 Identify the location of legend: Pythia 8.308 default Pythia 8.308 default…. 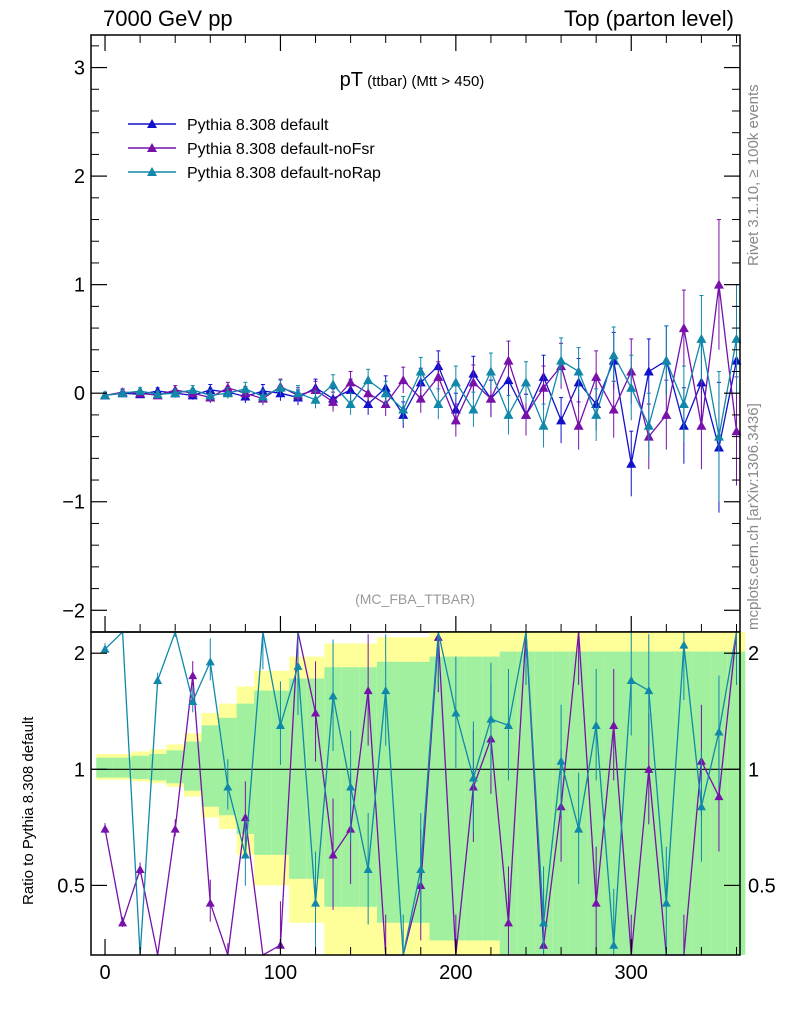
(254, 149).